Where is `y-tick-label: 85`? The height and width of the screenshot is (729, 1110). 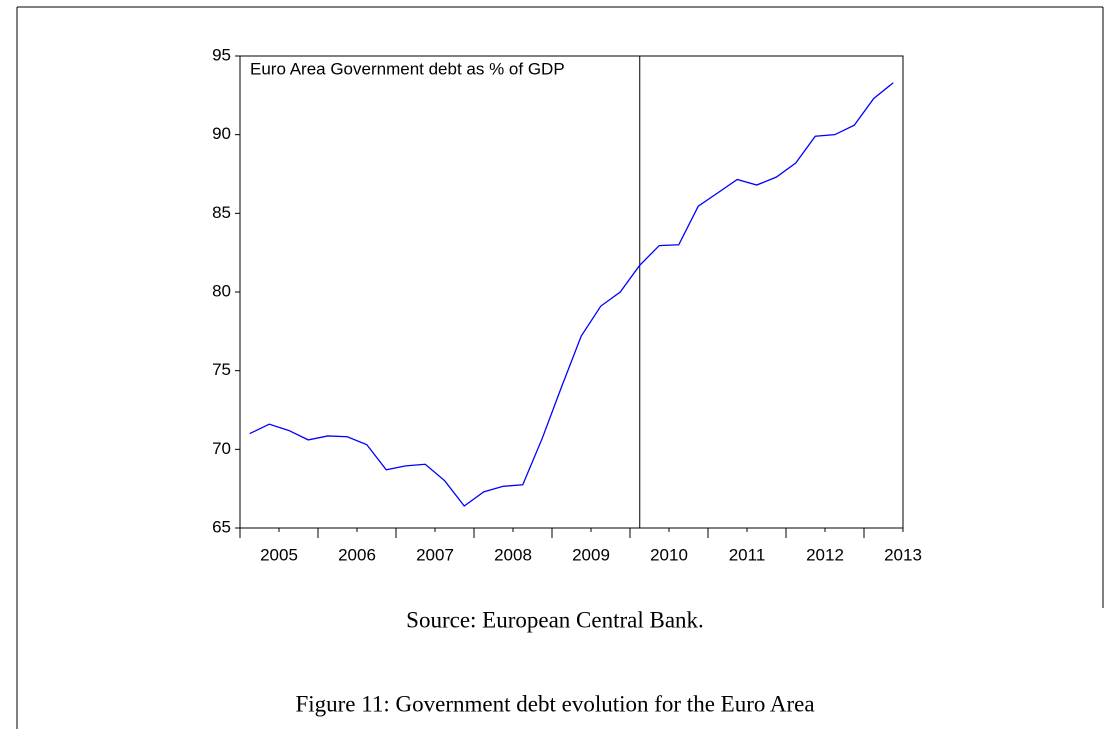 y-tick-label: 85 is located at coordinates (221, 212).